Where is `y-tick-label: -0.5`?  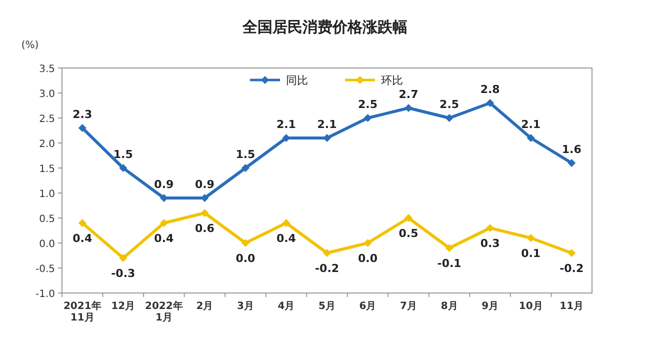 y-tick-label: -0.5 is located at coordinates (45, 269).